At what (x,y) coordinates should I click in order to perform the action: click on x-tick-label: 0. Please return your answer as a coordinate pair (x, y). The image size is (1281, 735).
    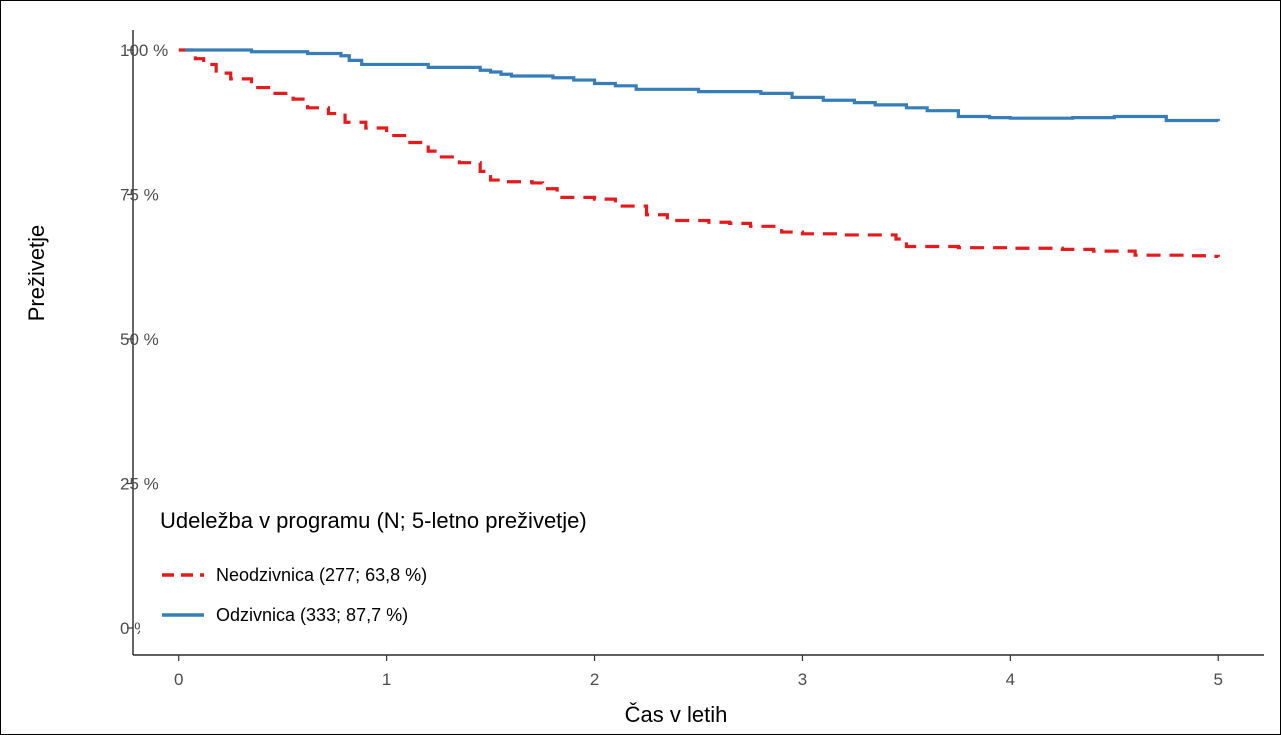
    Looking at the image, I should click on (178, 679).